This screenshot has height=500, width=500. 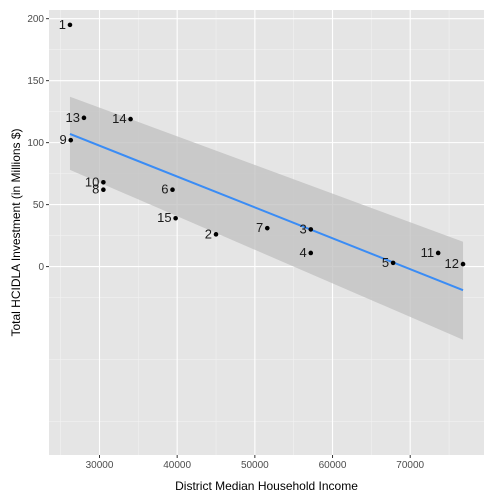 I want to click on point-label-12: 12, so click(x=452, y=263).